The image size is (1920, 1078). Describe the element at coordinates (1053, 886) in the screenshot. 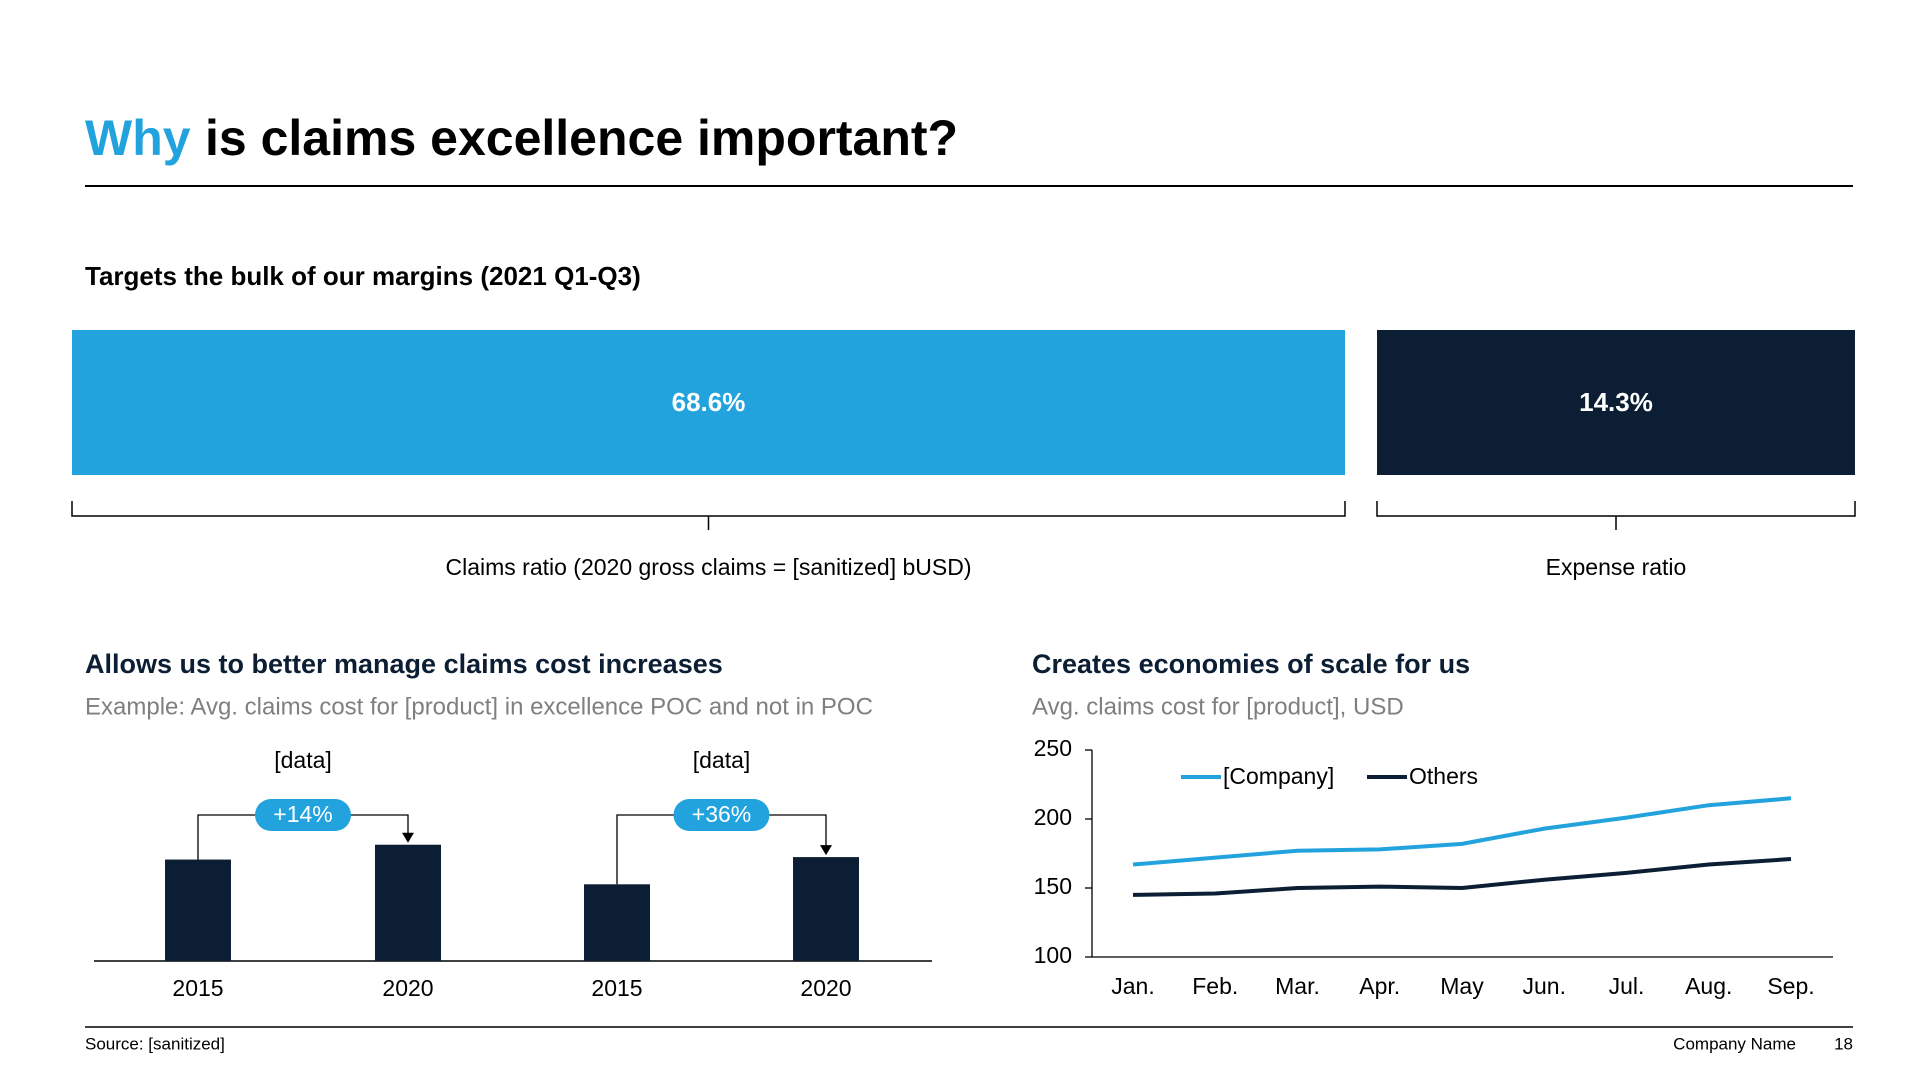

I see `y-tick-label: 150` at that location.